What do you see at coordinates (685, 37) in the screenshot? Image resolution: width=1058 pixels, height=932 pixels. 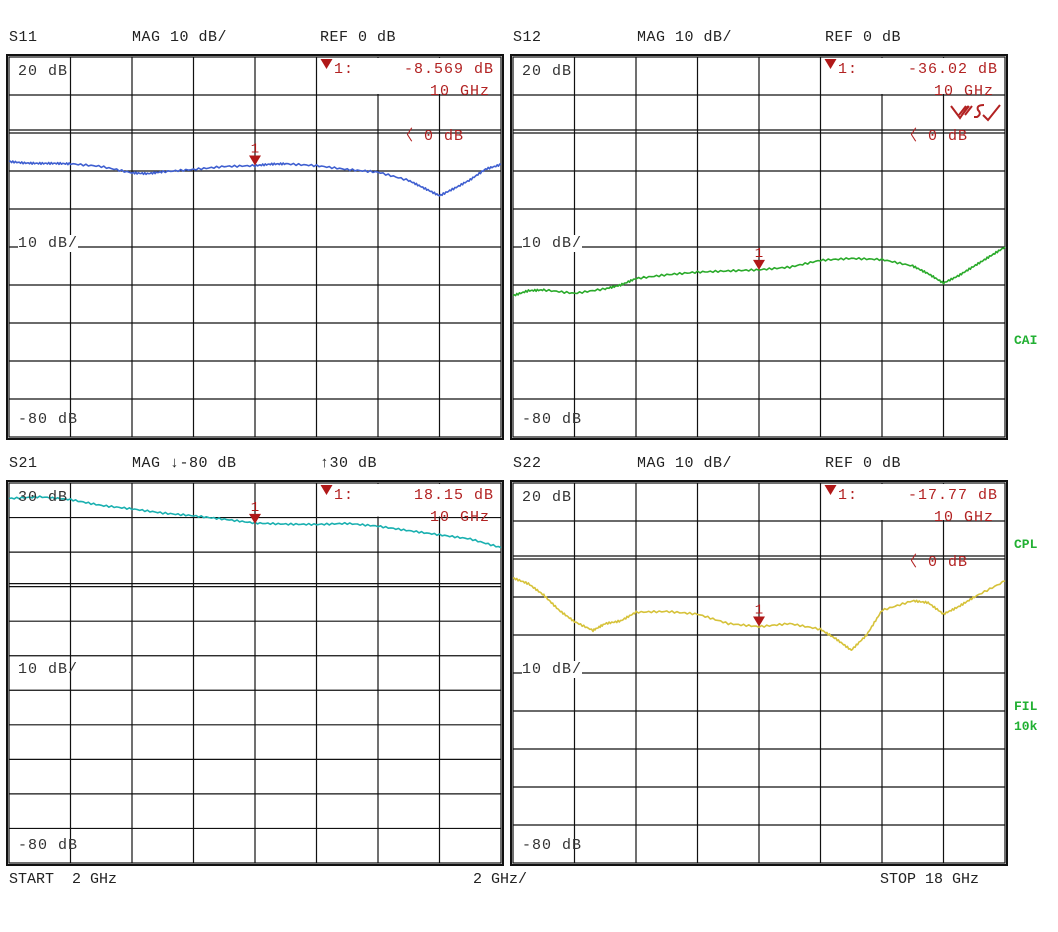 I see `s12-format: MAG 10 dB/` at bounding box center [685, 37].